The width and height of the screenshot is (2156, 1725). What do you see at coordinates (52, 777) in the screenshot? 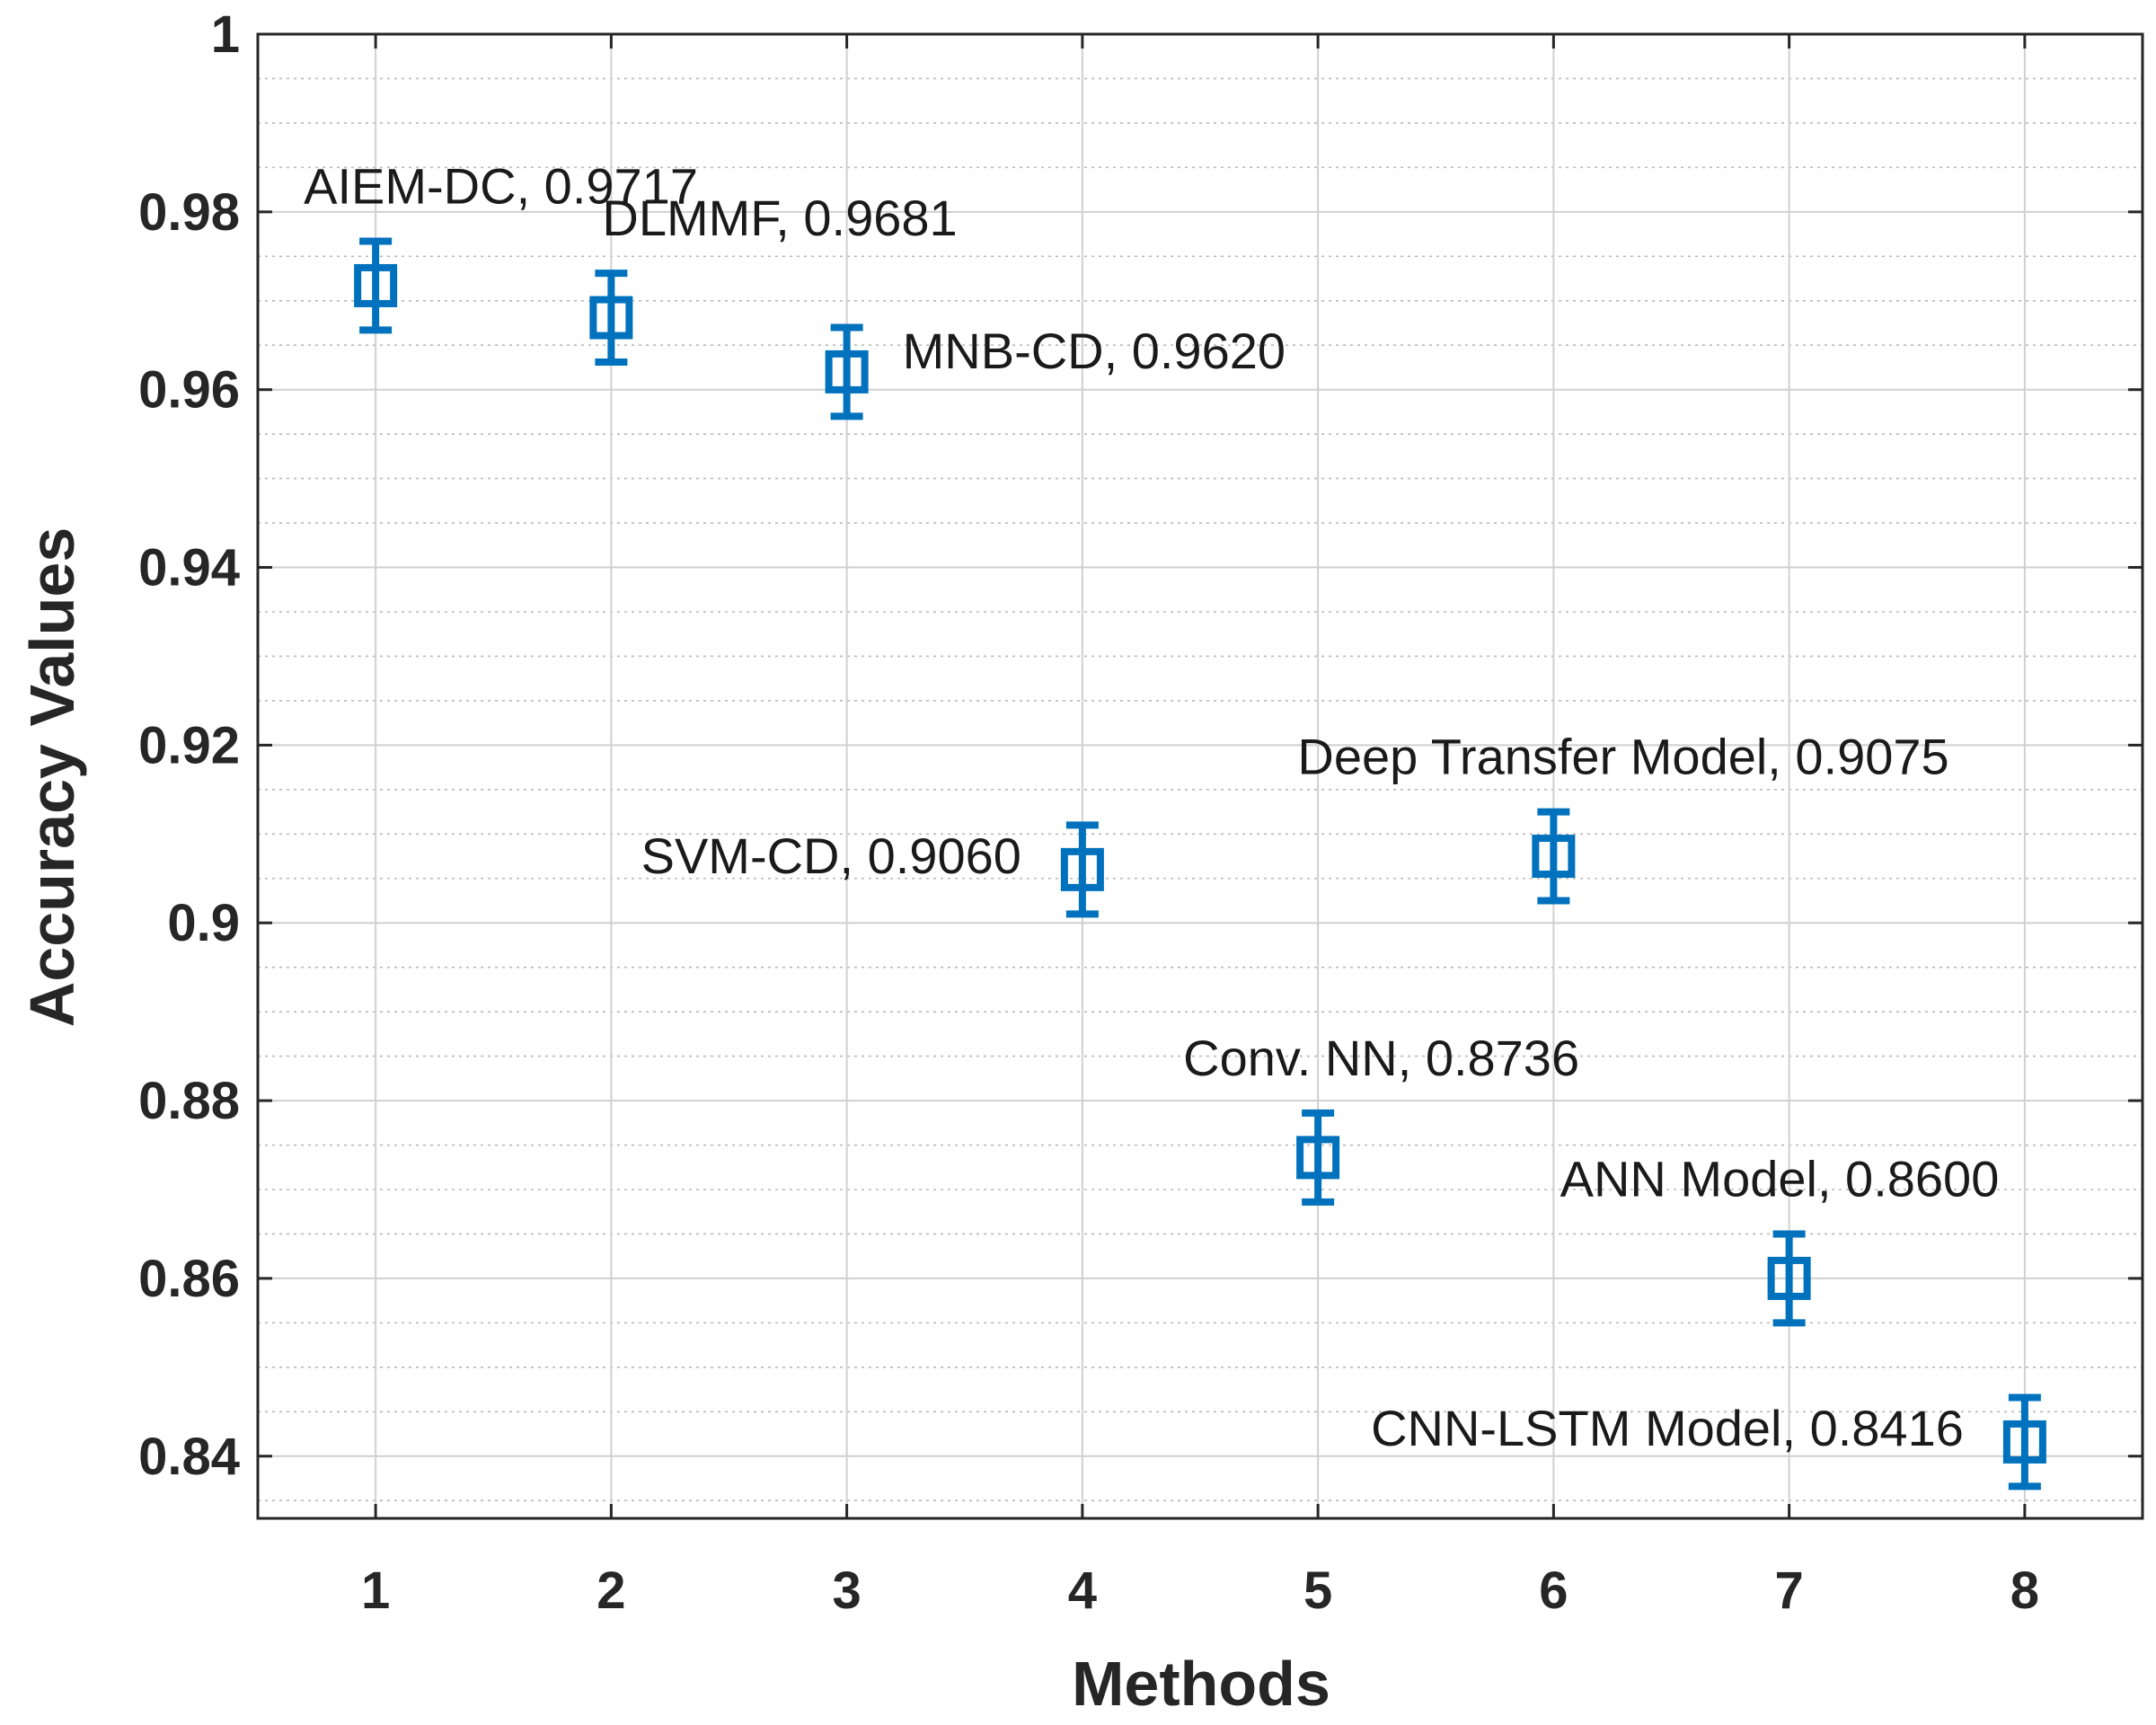
I see `y-axis-title: Accuracy Values` at bounding box center [52, 777].